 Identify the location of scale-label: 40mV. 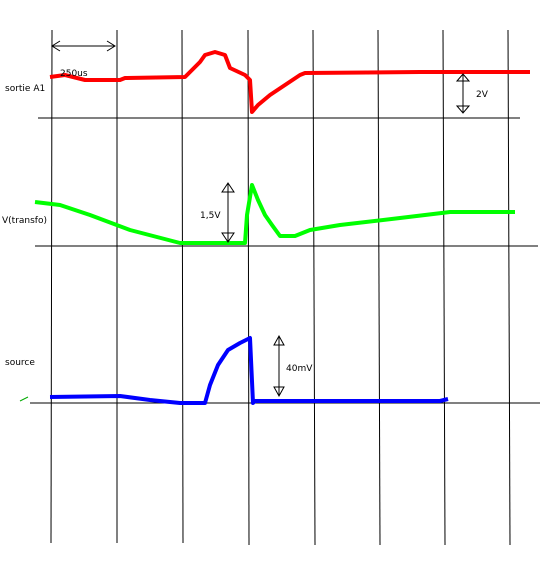
(299, 369).